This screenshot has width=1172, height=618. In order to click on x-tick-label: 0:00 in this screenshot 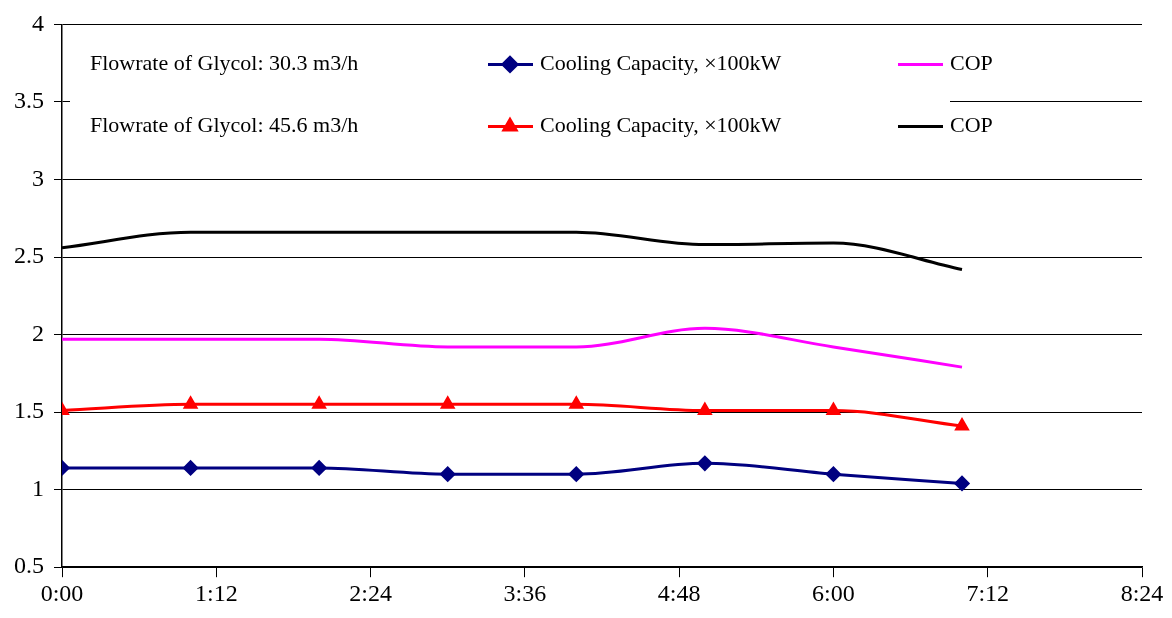, I will do `click(62, 592)`.